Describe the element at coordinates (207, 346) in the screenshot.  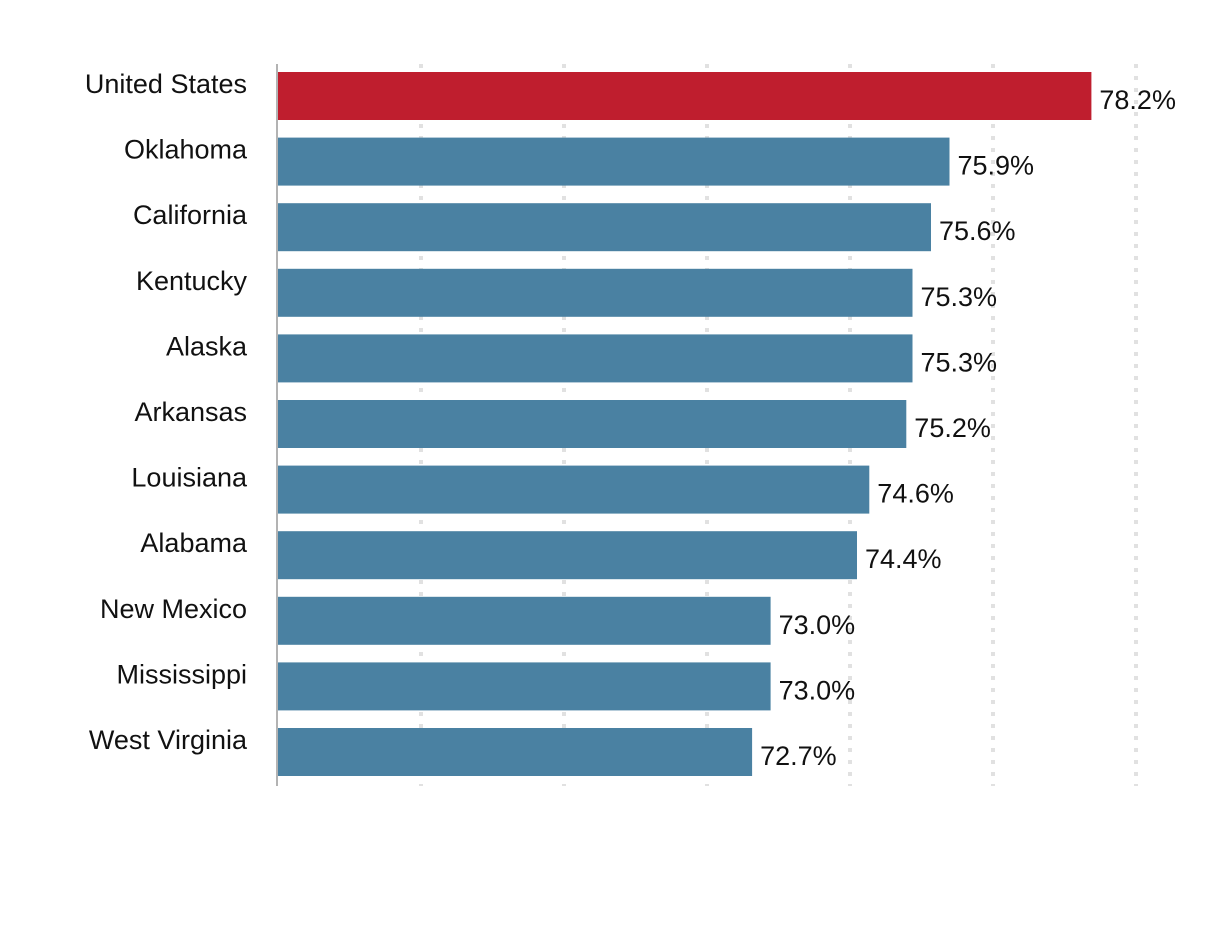
I see `category-label: Alaska` at that location.